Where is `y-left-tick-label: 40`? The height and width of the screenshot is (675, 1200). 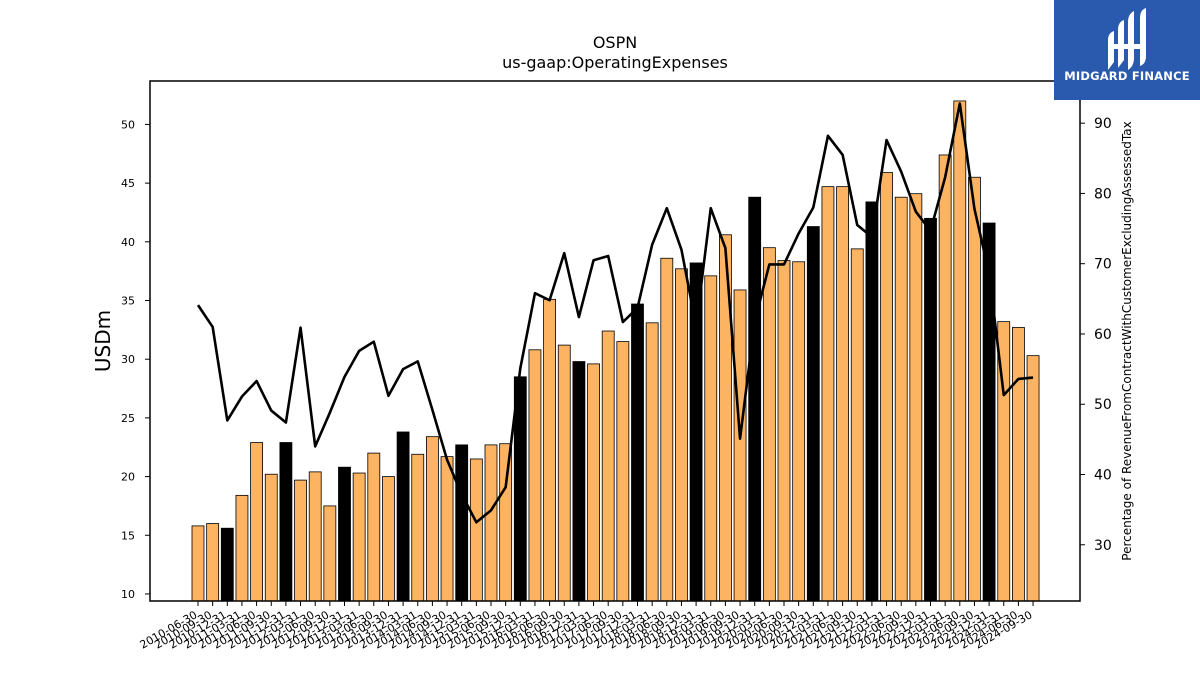 y-left-tick-label: 40 is located at coordinates (128, 242).